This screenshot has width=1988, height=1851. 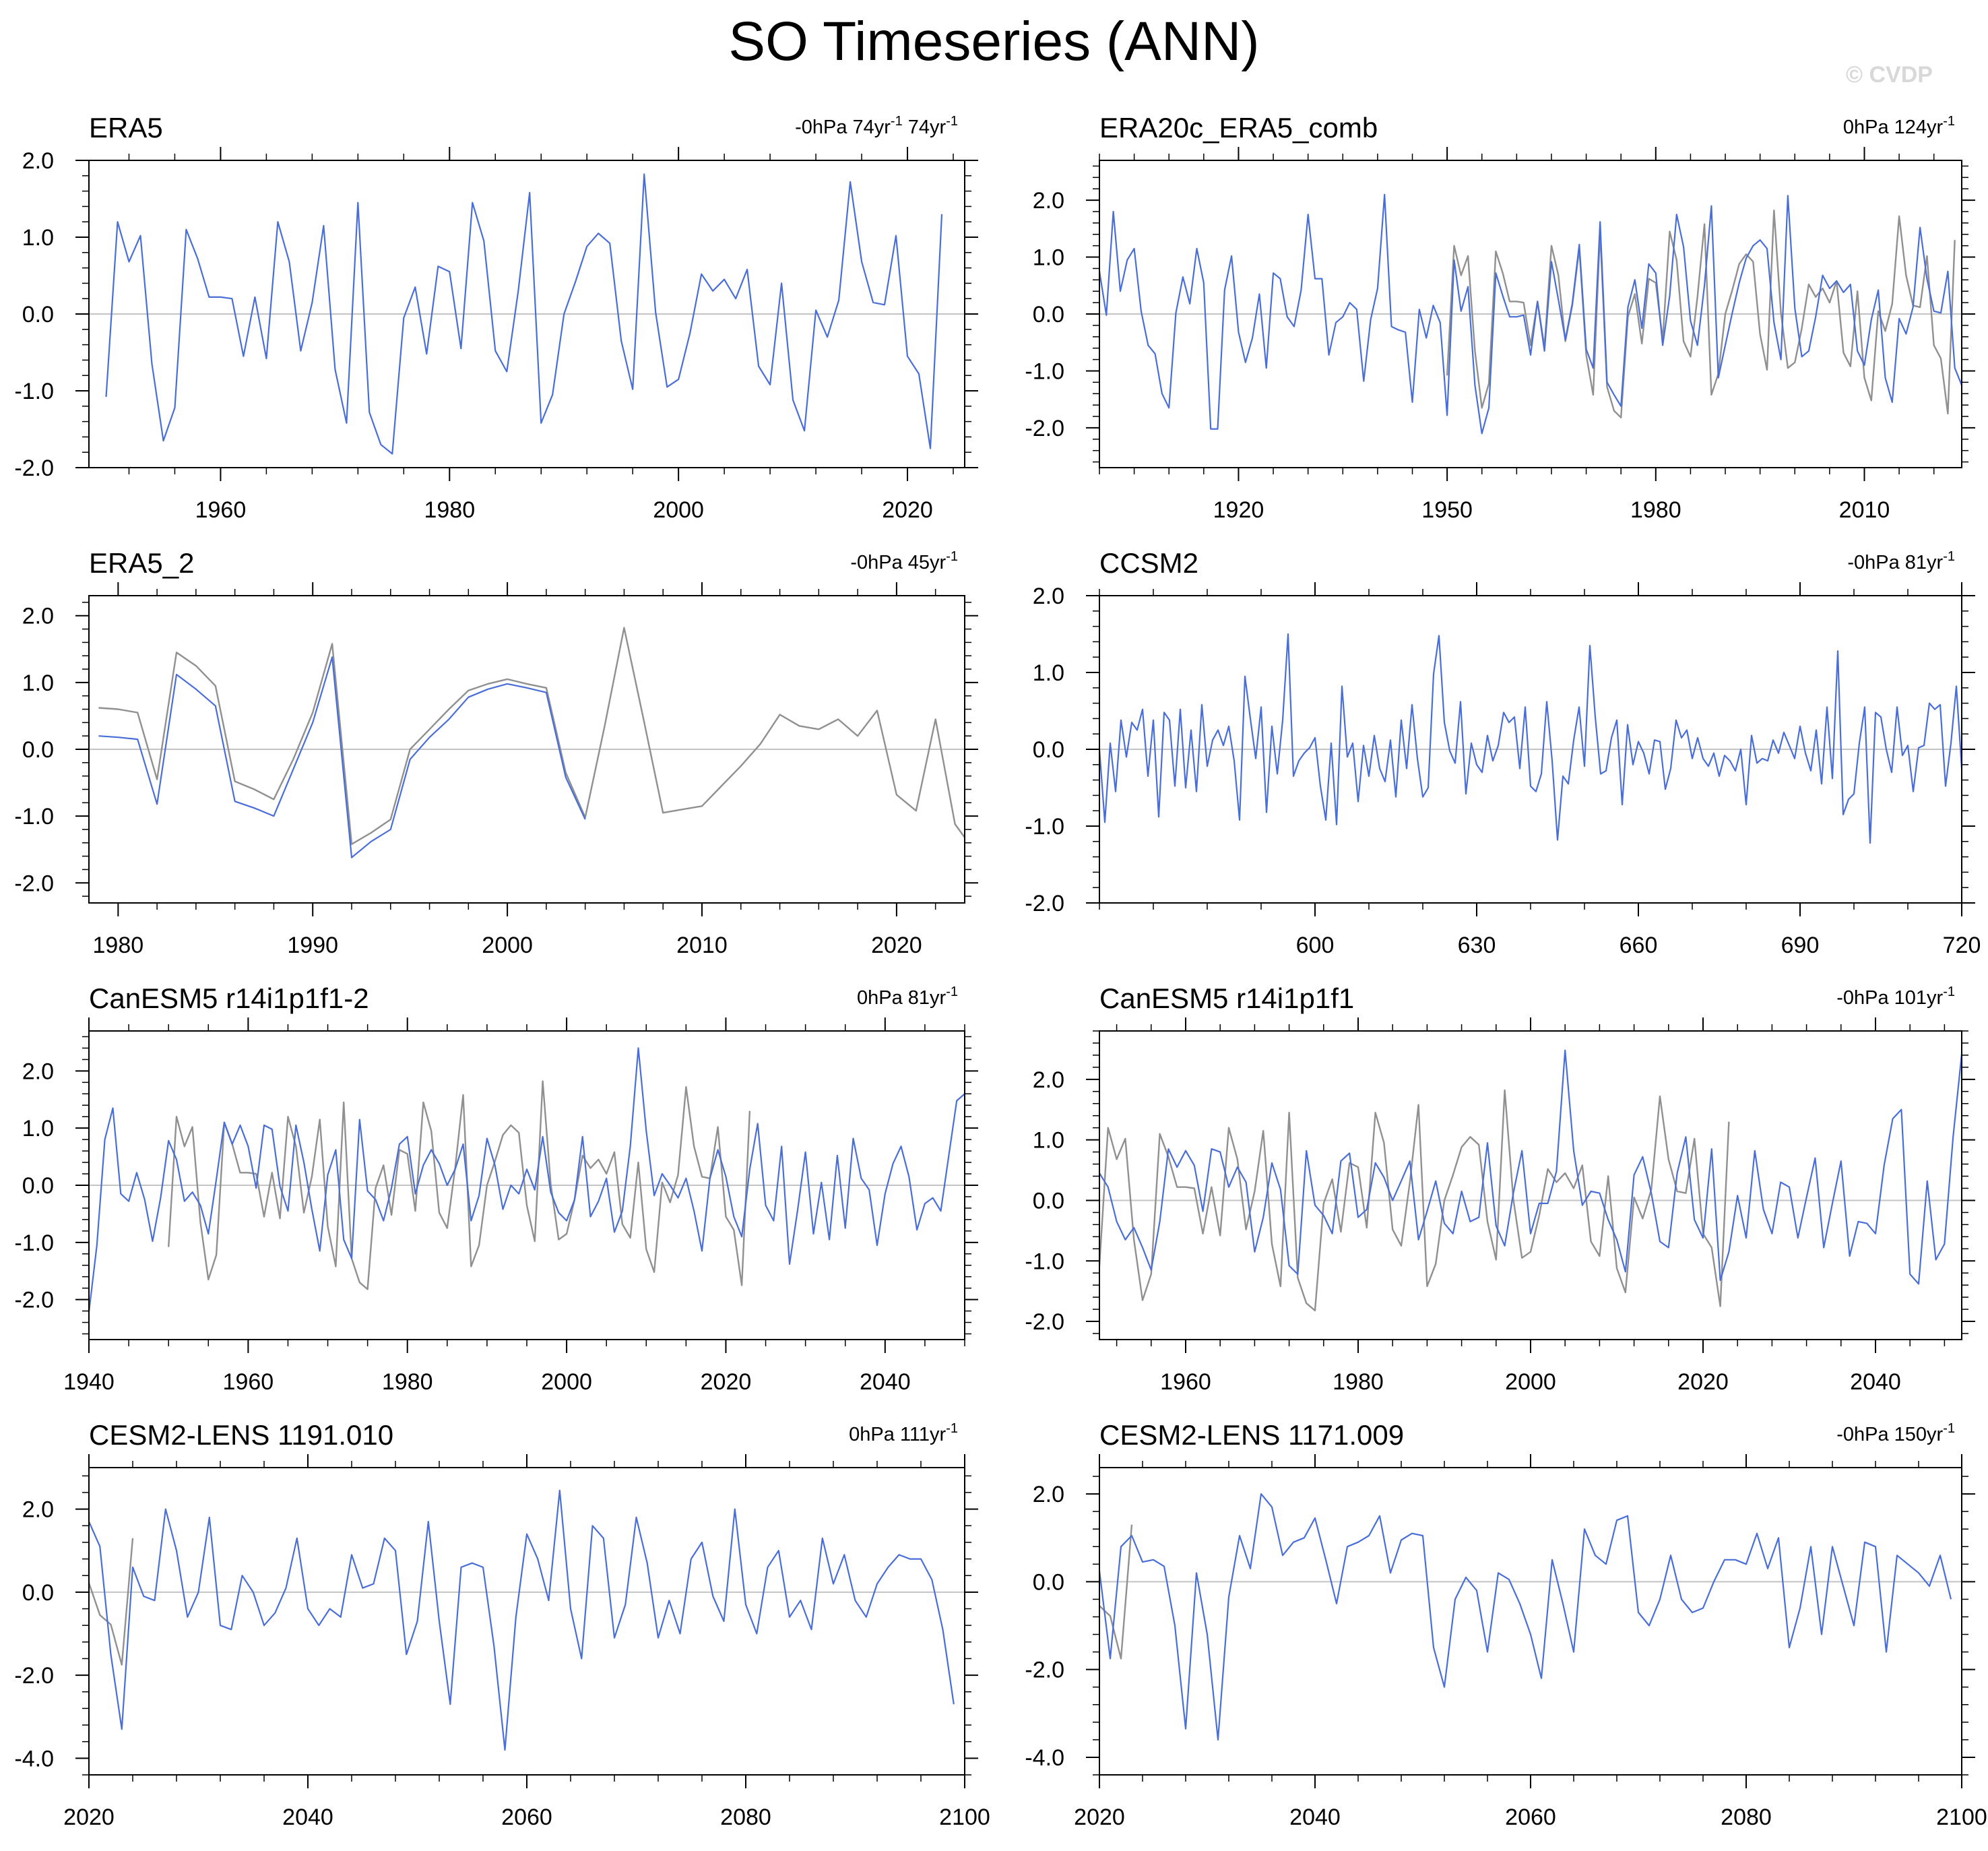 What do you see at coordinates (1890, 998) in the screenshot?
I see `stat-text: -0hPa 101yr` at bounding box center [1890, 998].